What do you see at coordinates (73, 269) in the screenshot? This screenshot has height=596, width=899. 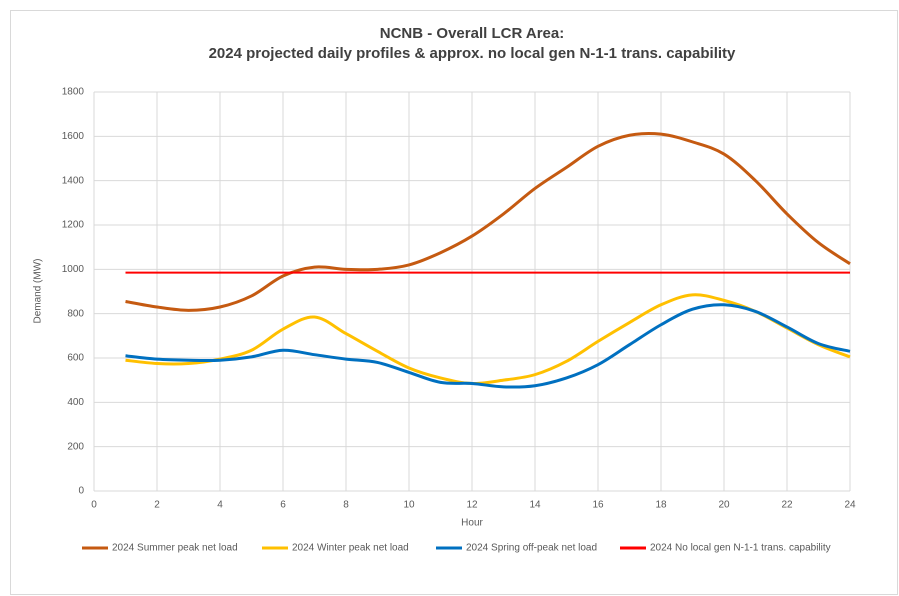 I see `y-tick-label: 1000` at bounding box center [73, 269].